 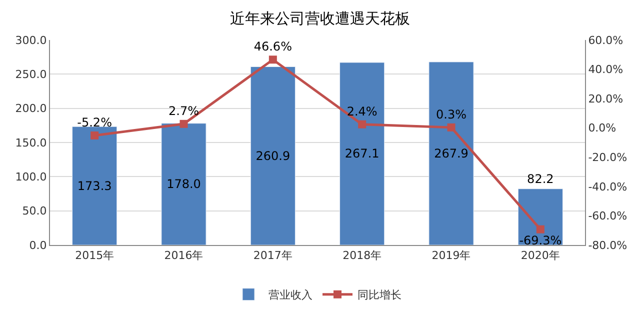 I want to click on data-label: 2.4%, so click(x=362, y=111).